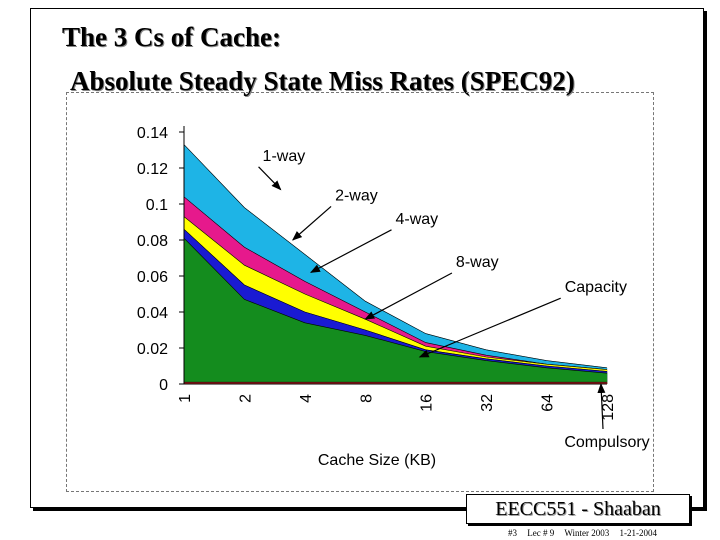  I want to click on annotation-1-way-label: 1-way, so click(284, 156).